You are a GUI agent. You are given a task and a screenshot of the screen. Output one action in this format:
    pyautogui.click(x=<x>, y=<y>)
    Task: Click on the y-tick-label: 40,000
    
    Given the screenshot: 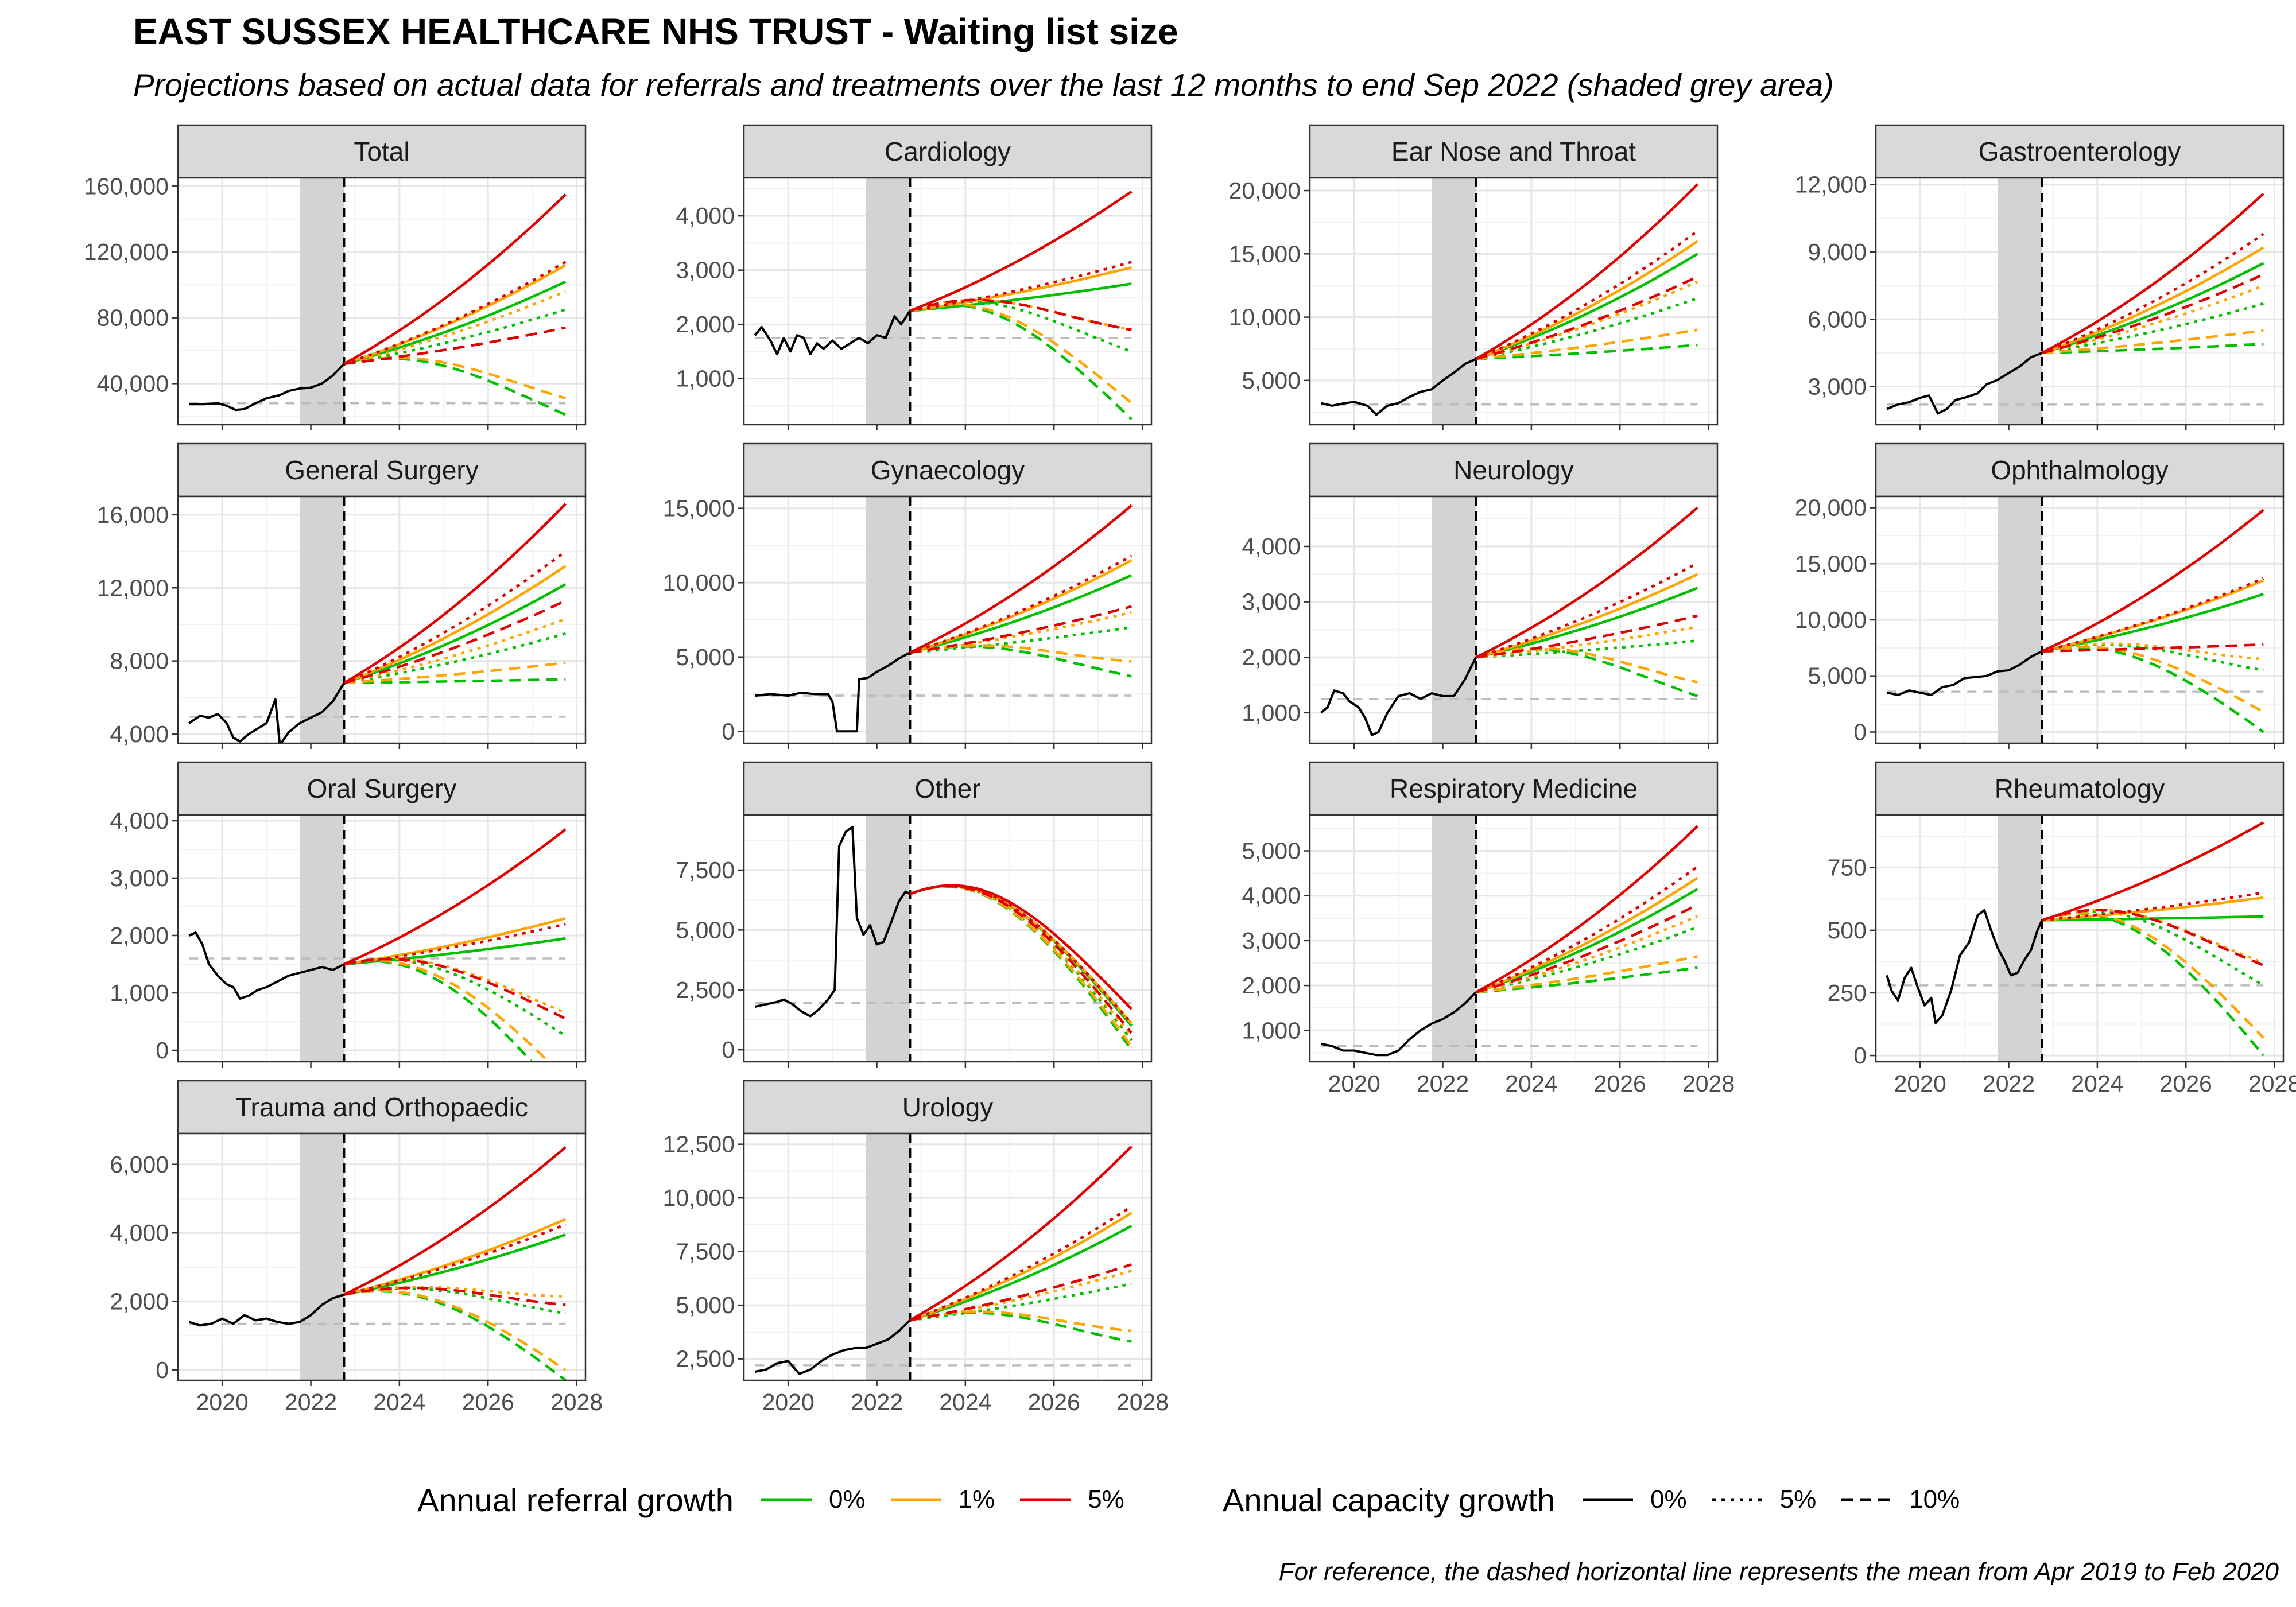 What is the action you would take?
    pyautogui.click(x=133, y=383)
    